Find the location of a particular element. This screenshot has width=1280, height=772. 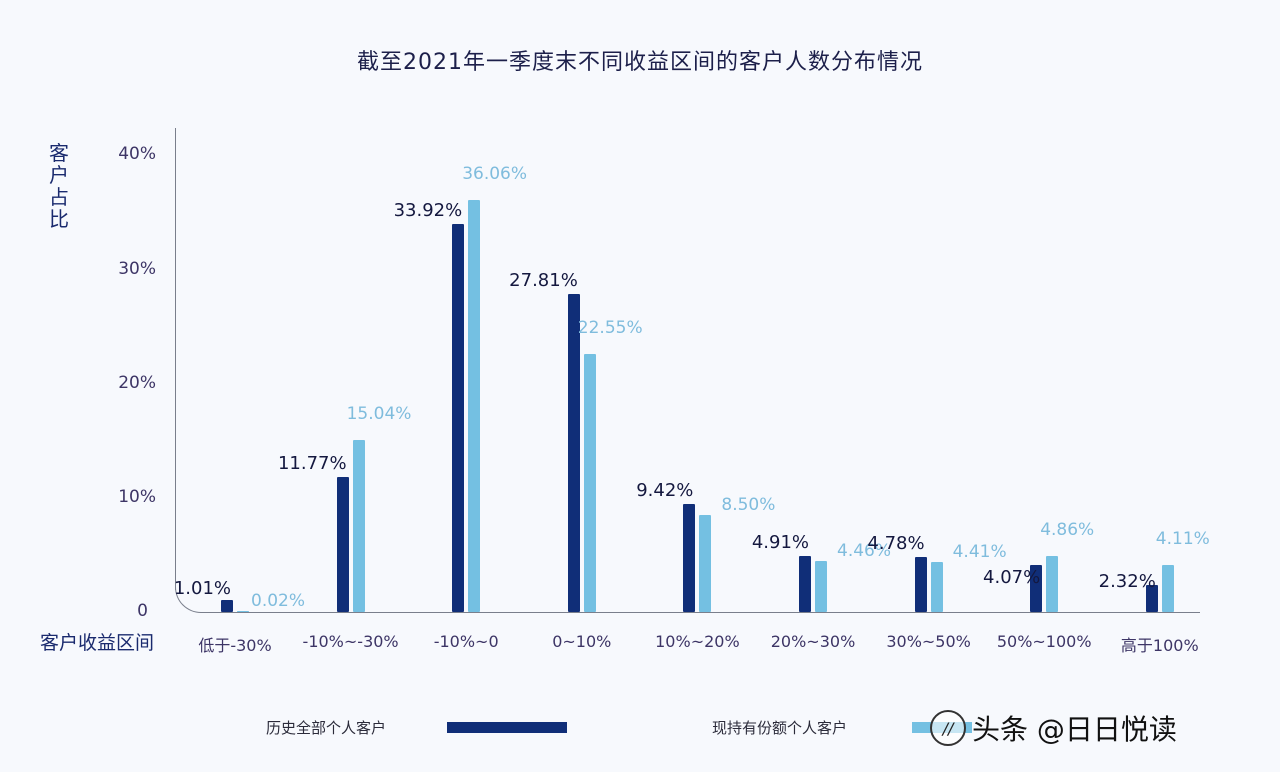

value-label-light: 0.02% is located at coordinates (278, 601).